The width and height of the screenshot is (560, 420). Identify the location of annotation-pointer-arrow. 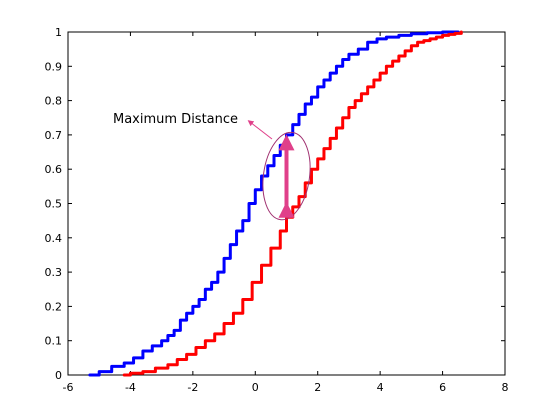
(260, 130).